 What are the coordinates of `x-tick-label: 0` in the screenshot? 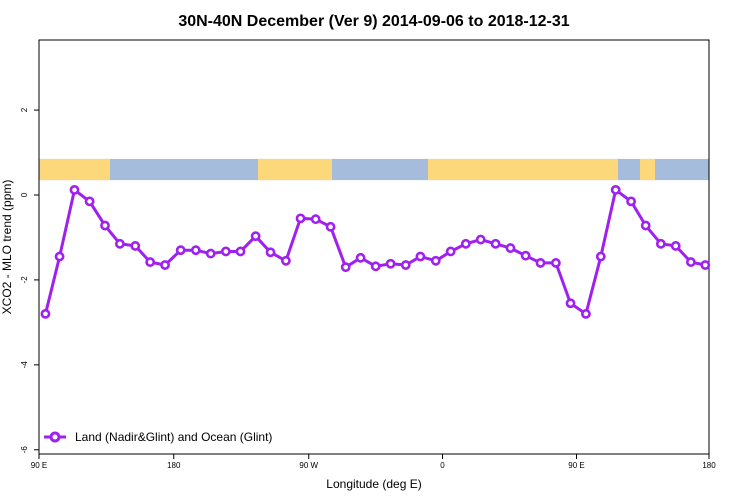 It's located at (442, 465).